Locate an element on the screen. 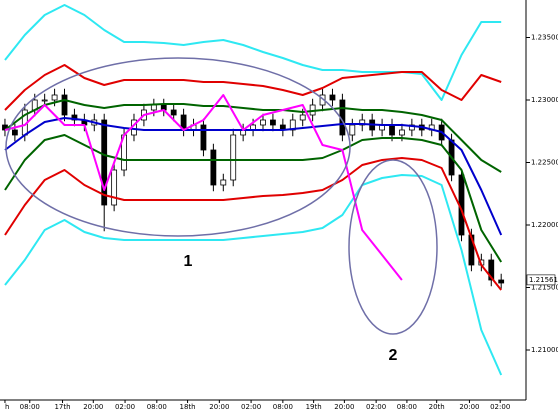  y-tick-label: 1.22500 is located at coordinates (544, 163).